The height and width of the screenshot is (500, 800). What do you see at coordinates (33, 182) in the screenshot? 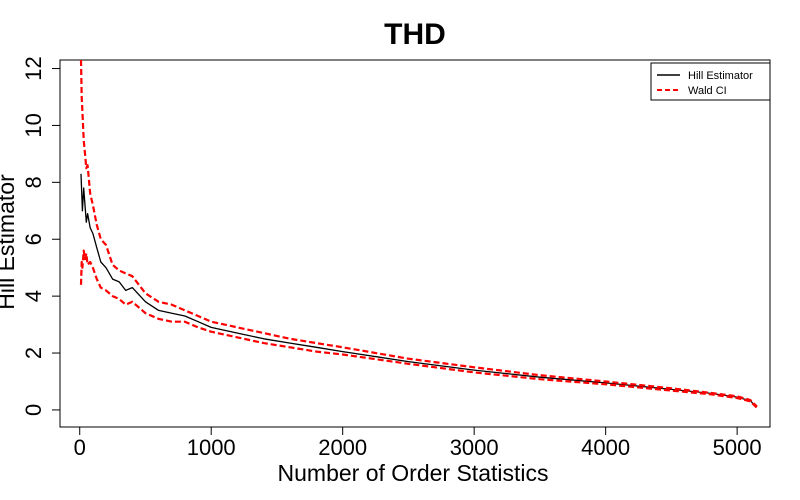
I see `y-tick-label: 8` at bounding box center [33, 182].